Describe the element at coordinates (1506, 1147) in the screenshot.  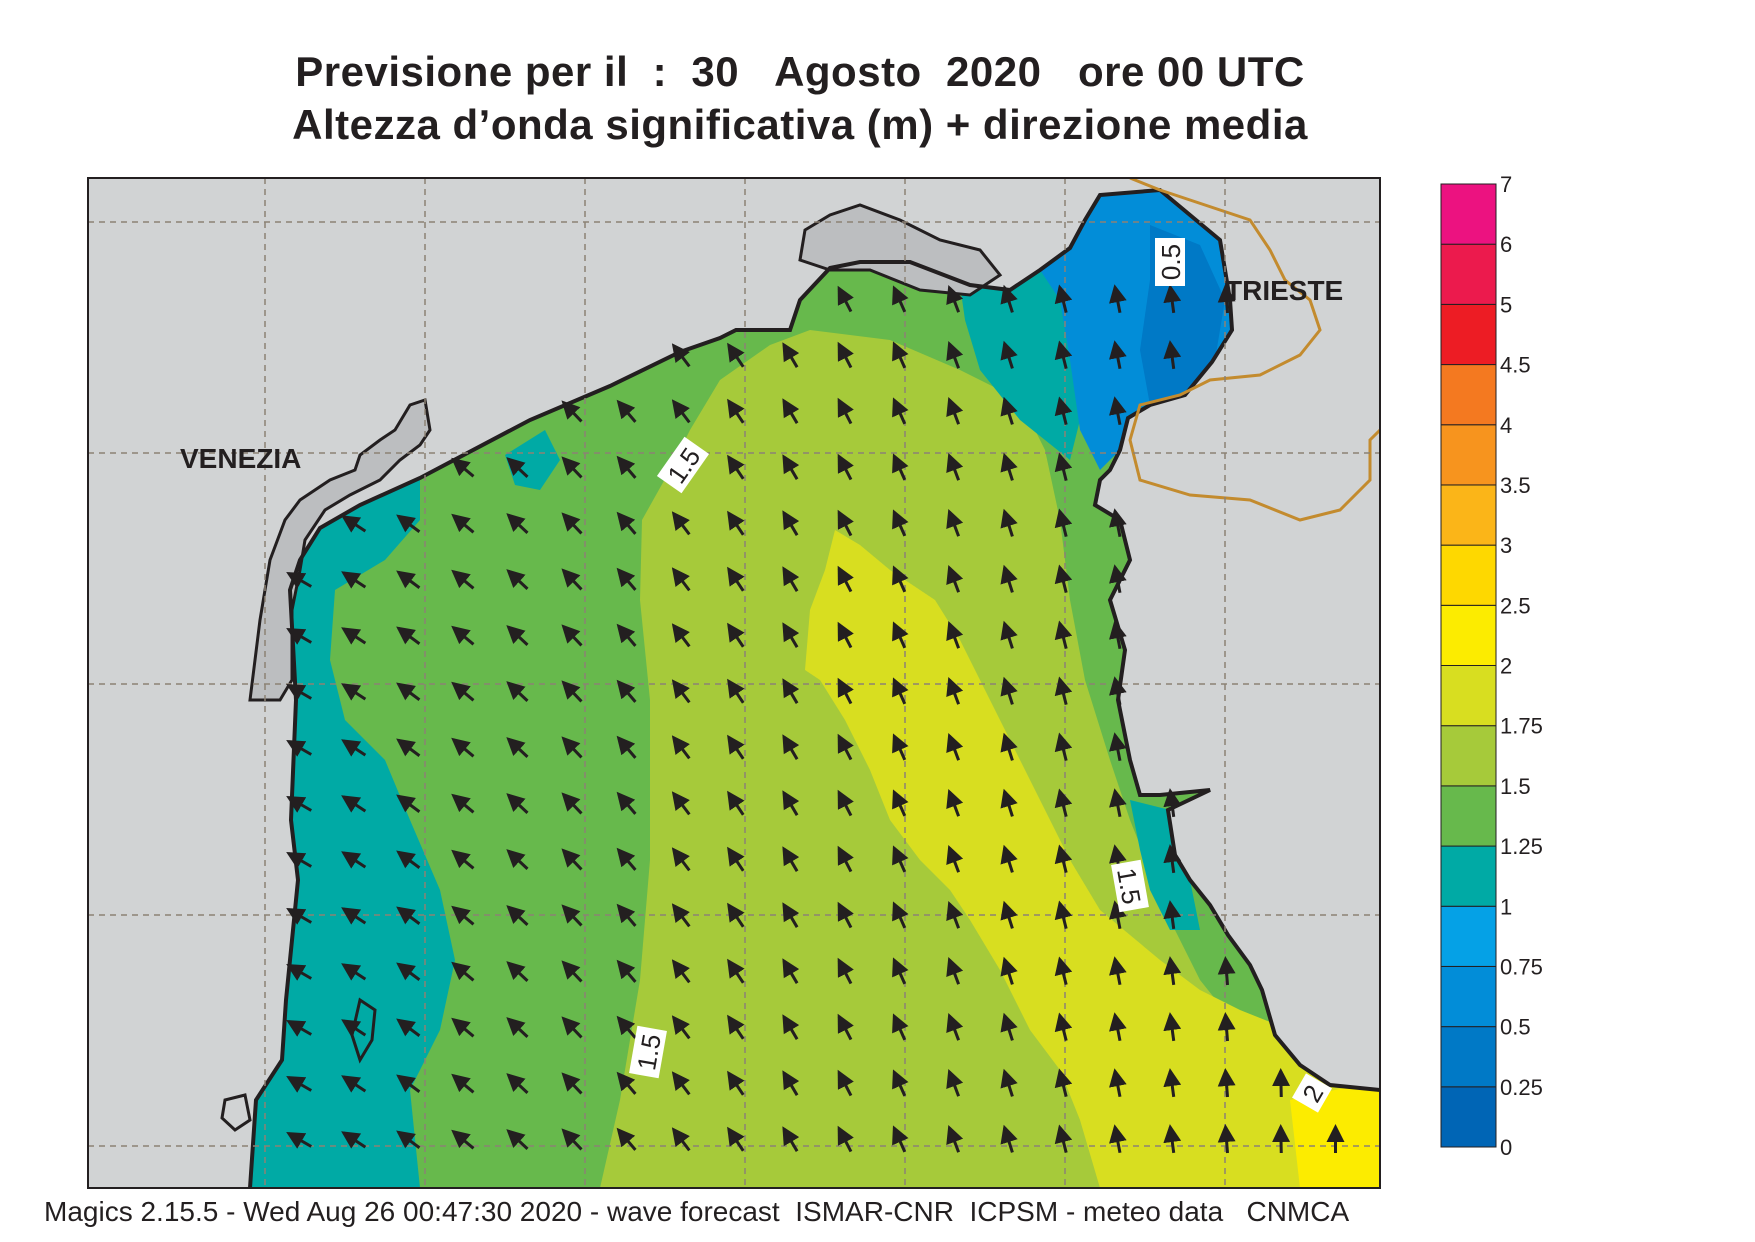
I see `legend-tick-label: 0` at that location.